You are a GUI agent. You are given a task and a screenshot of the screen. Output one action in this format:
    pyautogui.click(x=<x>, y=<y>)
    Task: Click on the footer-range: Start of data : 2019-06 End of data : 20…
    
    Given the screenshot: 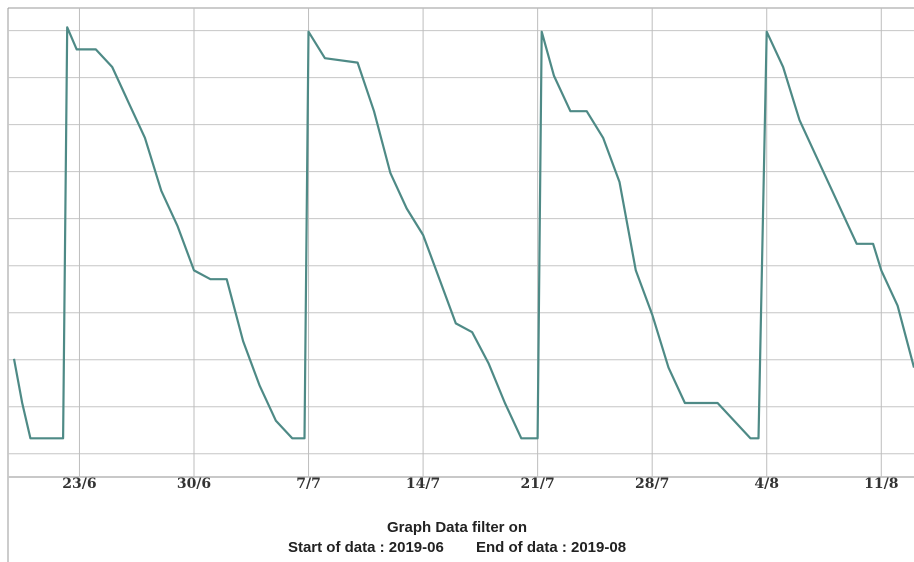 What is the action you would take?
    pyautogui.click(x=457, y=547)
    